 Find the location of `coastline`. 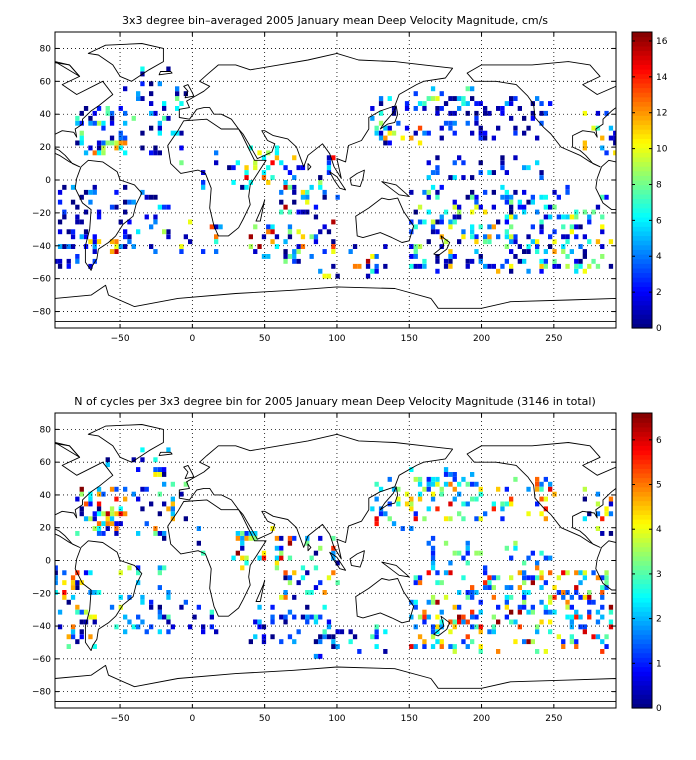

coastline is located at coordinates (165, 73).